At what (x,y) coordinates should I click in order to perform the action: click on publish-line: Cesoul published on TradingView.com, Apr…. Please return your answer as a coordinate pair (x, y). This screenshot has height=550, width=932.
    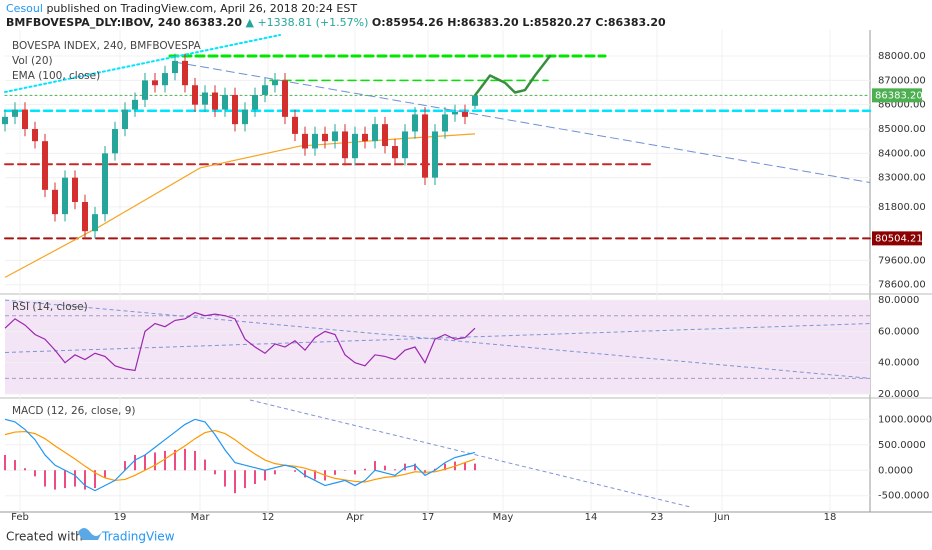
    Looking at the image, I should click on (336, 9).